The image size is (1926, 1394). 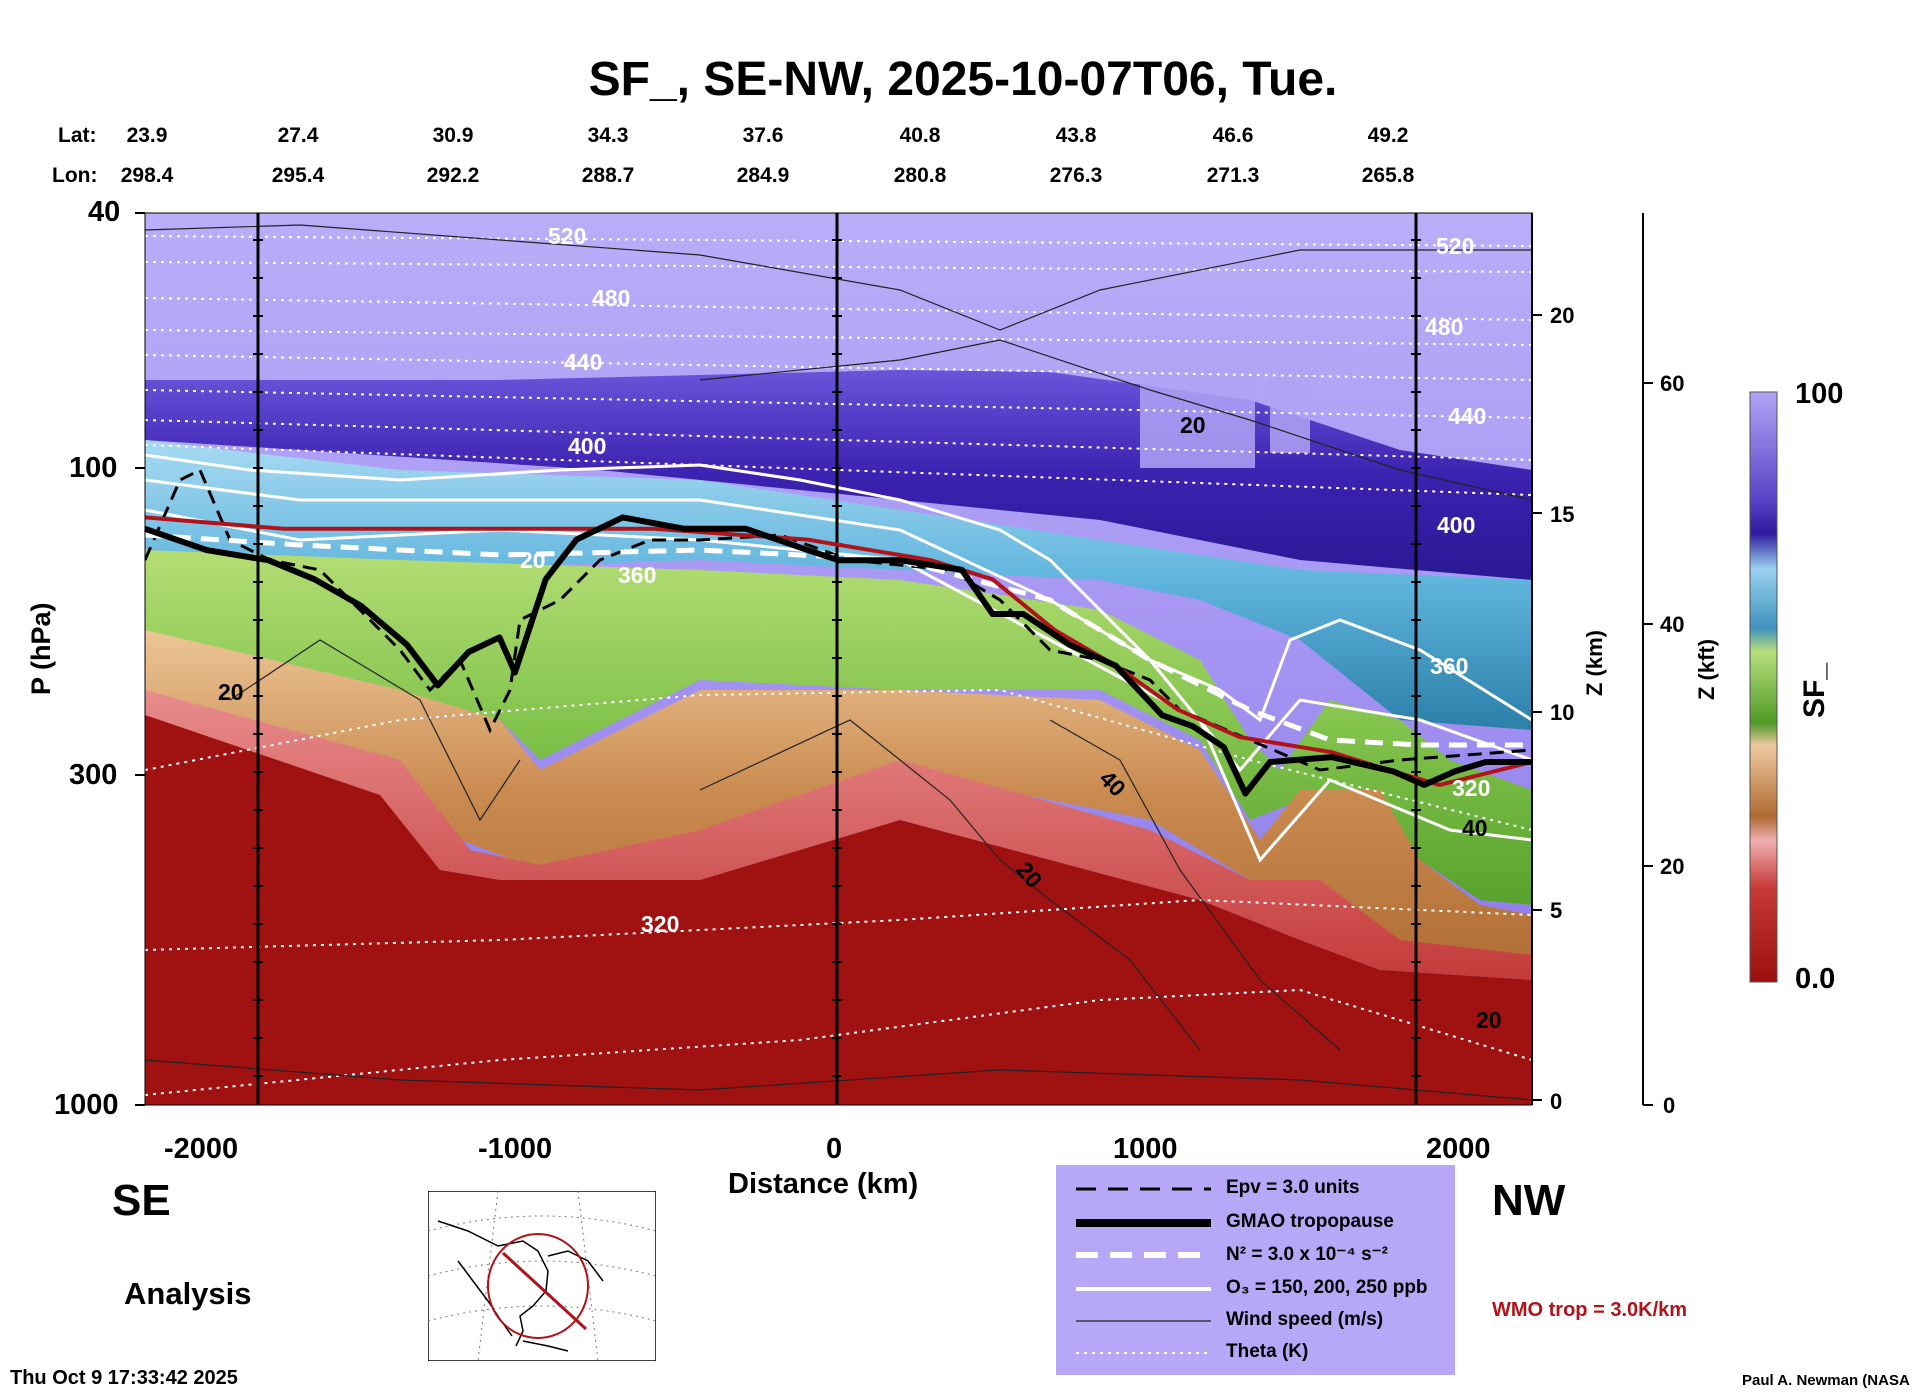 I want to click on lon-value: 265.8, so click(x=1388, y=175).